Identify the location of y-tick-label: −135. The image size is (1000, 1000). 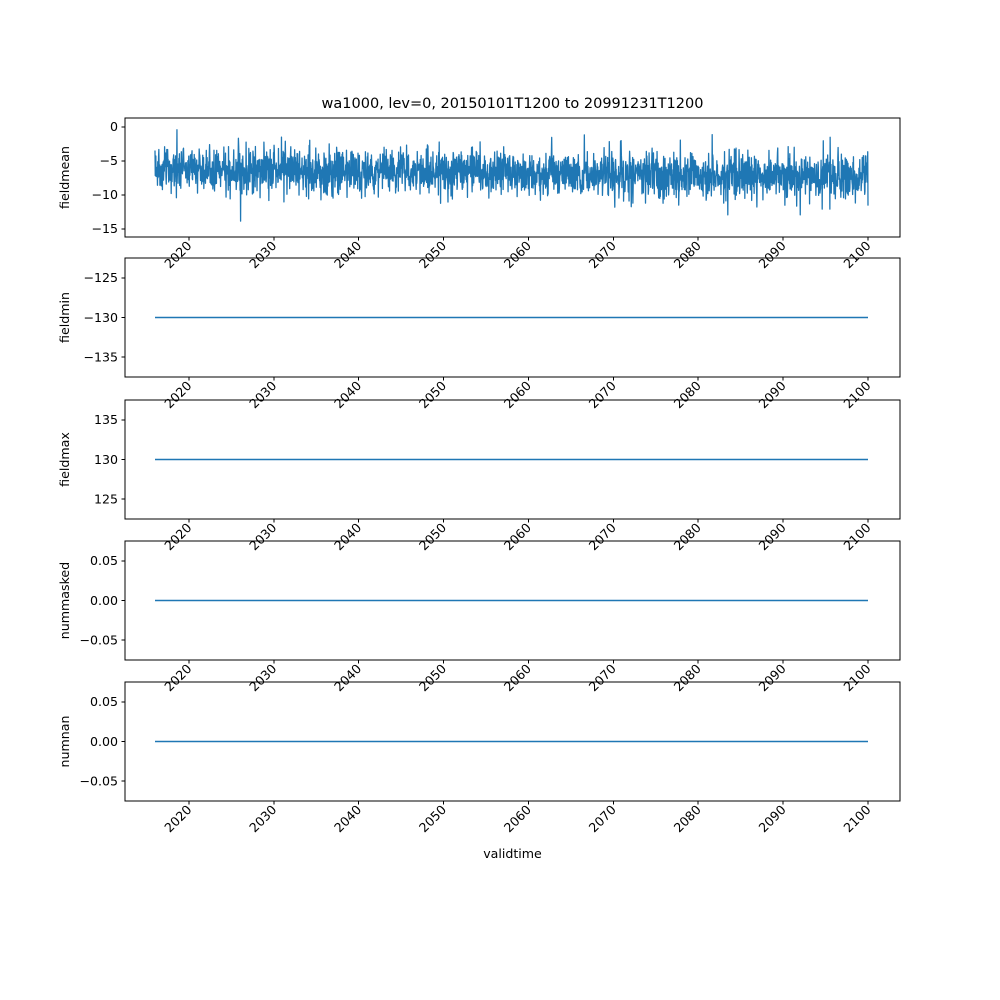
(100, 357).